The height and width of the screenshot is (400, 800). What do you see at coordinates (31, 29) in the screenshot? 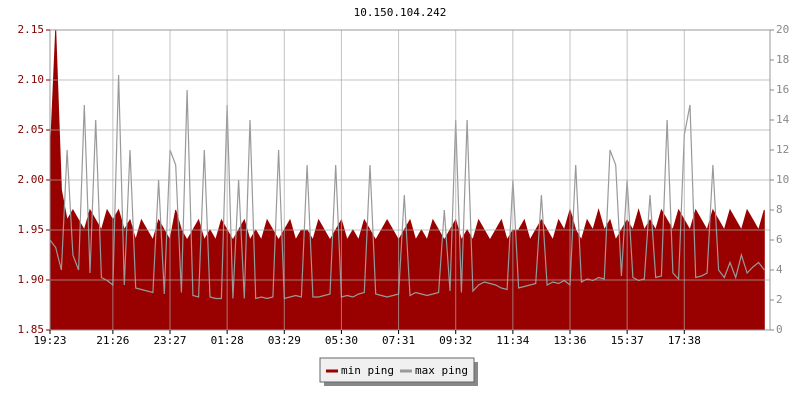
I see `y-tick-label: 2.15` at bounding box center [31, 29].